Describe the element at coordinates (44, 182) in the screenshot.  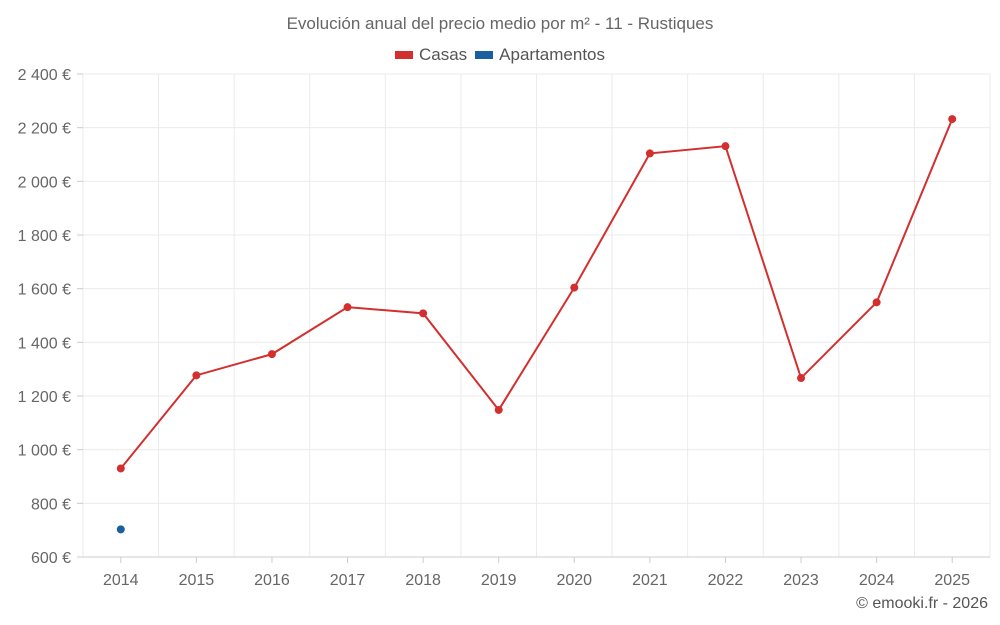
I see `y-tick-label: 2 000 €` at that location.